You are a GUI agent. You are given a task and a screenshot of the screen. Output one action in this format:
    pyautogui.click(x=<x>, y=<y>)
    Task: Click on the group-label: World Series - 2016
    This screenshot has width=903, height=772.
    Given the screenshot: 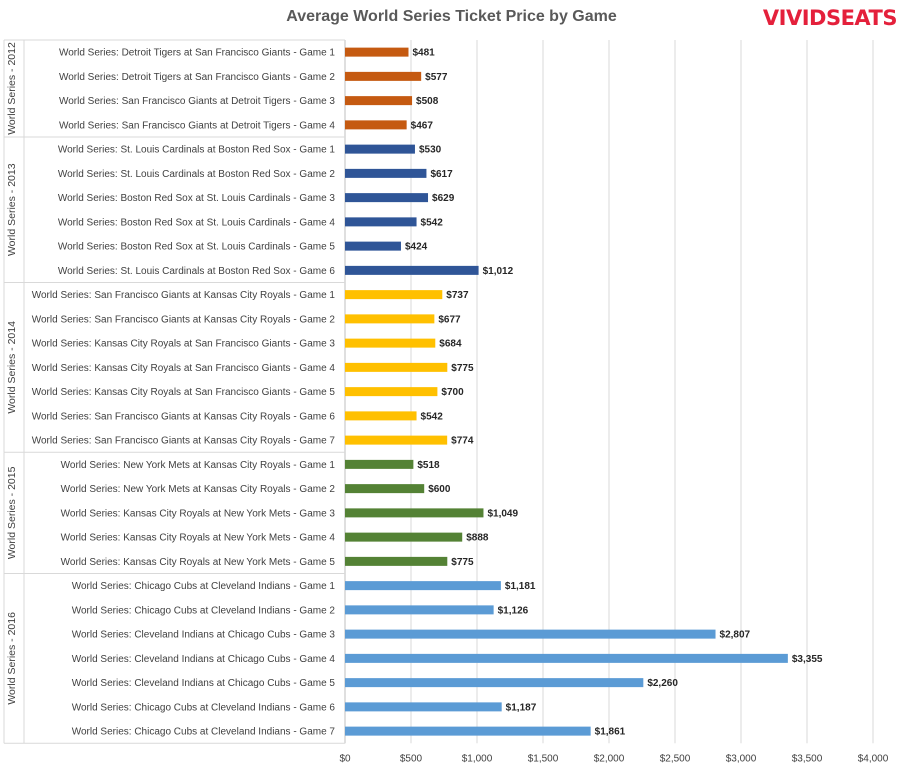 What is the action you would take?
    pyautogui.click(x=12, y=658)
    